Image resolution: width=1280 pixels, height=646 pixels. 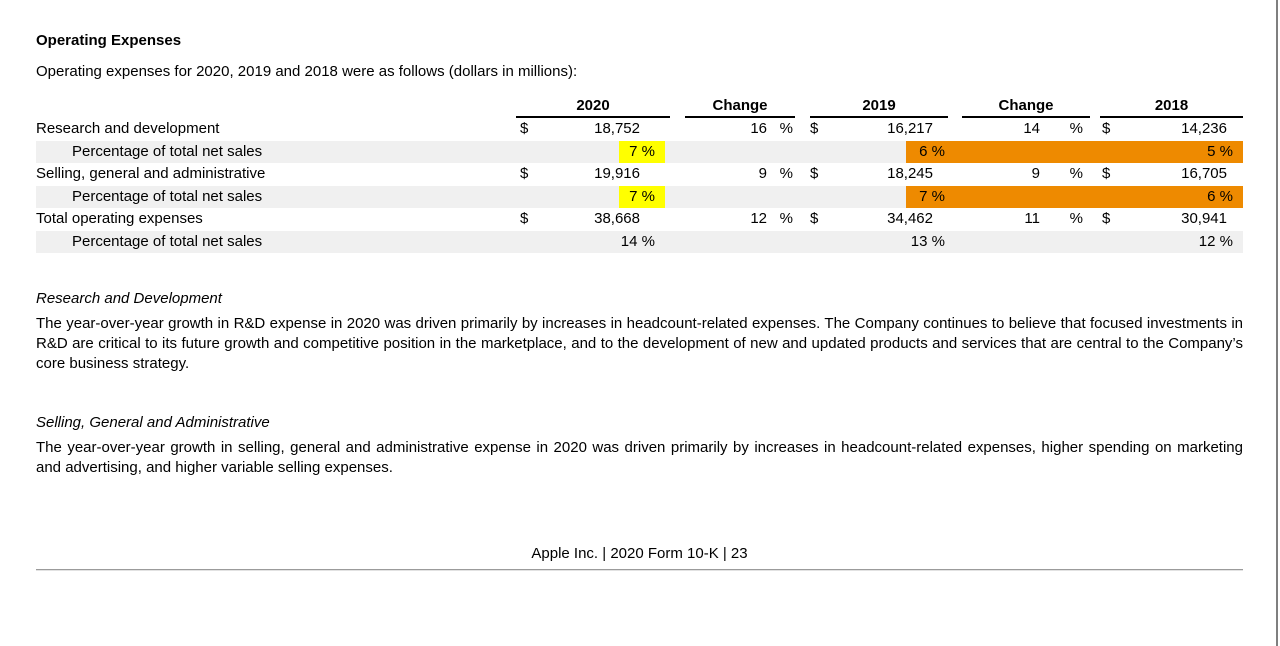 I want to click on table-header-row: 2020 Change 2019 Change 2018, so click(x=639, y=107).